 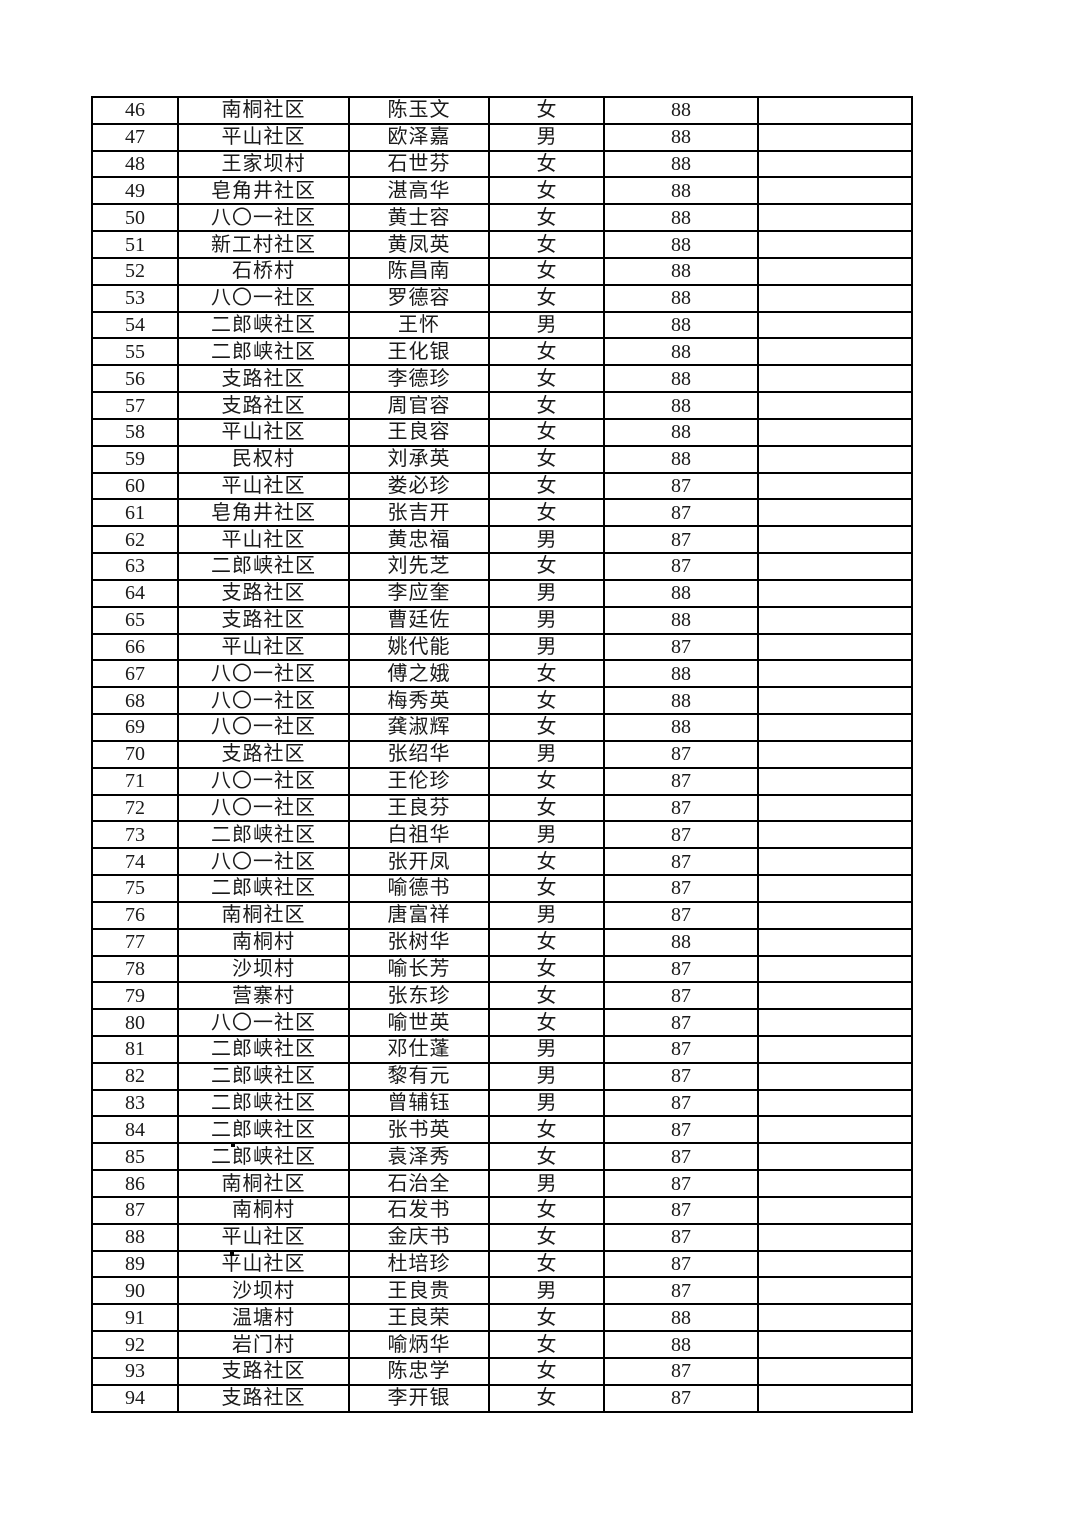 What do you see at coordinates (502, 701) in the screenshot?
I see `table-row: 68 八〇一社区 梅秀英 女 88` at bounding box center [502, 701].